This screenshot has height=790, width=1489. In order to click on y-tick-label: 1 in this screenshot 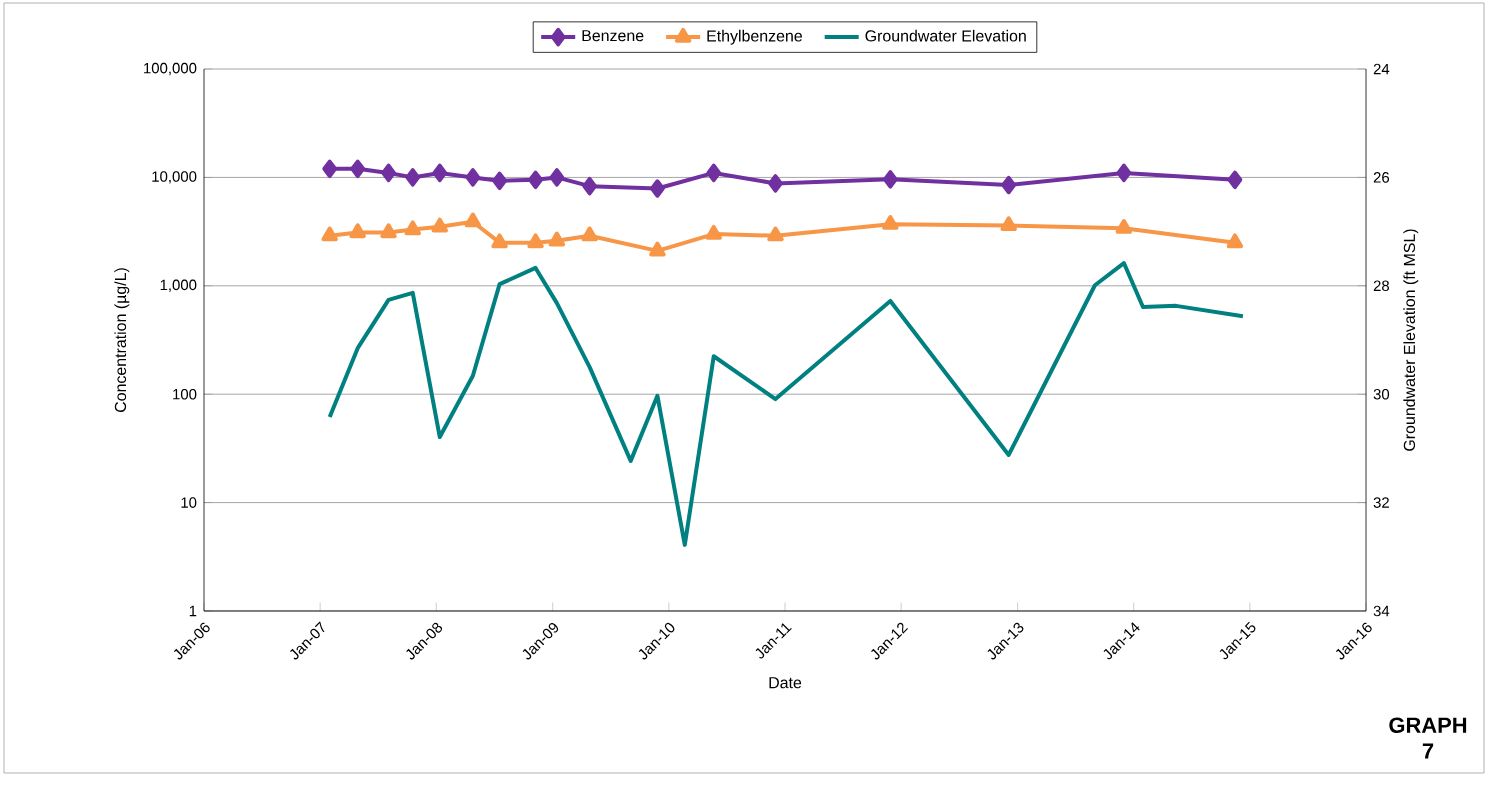, I will do `click(193, 611)`.